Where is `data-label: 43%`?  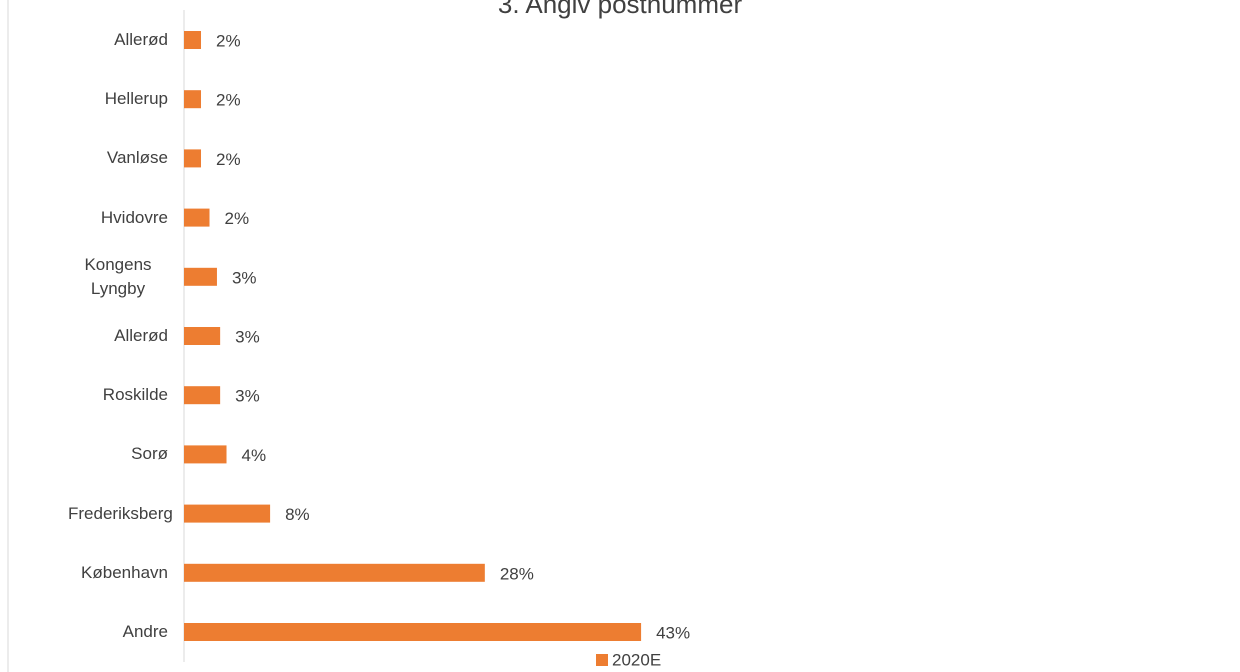
data-label: 43% is located at coordinates (673, 632).